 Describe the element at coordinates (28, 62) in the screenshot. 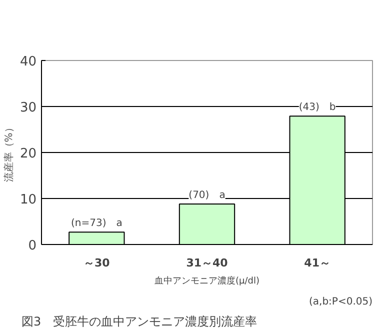

I see `y-tick-label: 40` at that location.